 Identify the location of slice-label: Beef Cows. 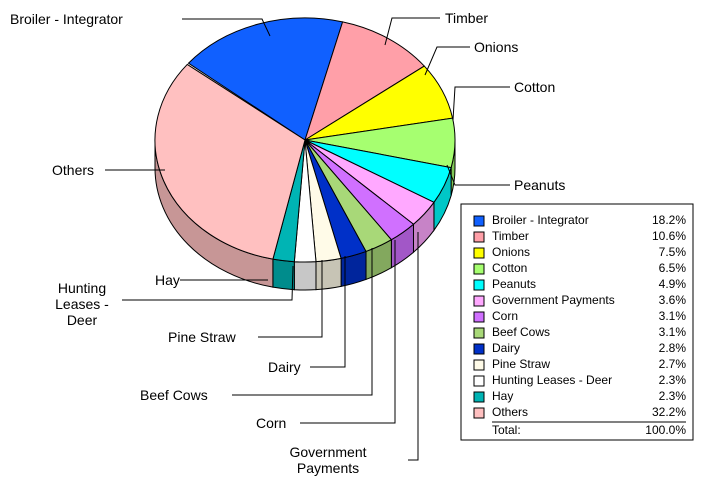
(174, 395).